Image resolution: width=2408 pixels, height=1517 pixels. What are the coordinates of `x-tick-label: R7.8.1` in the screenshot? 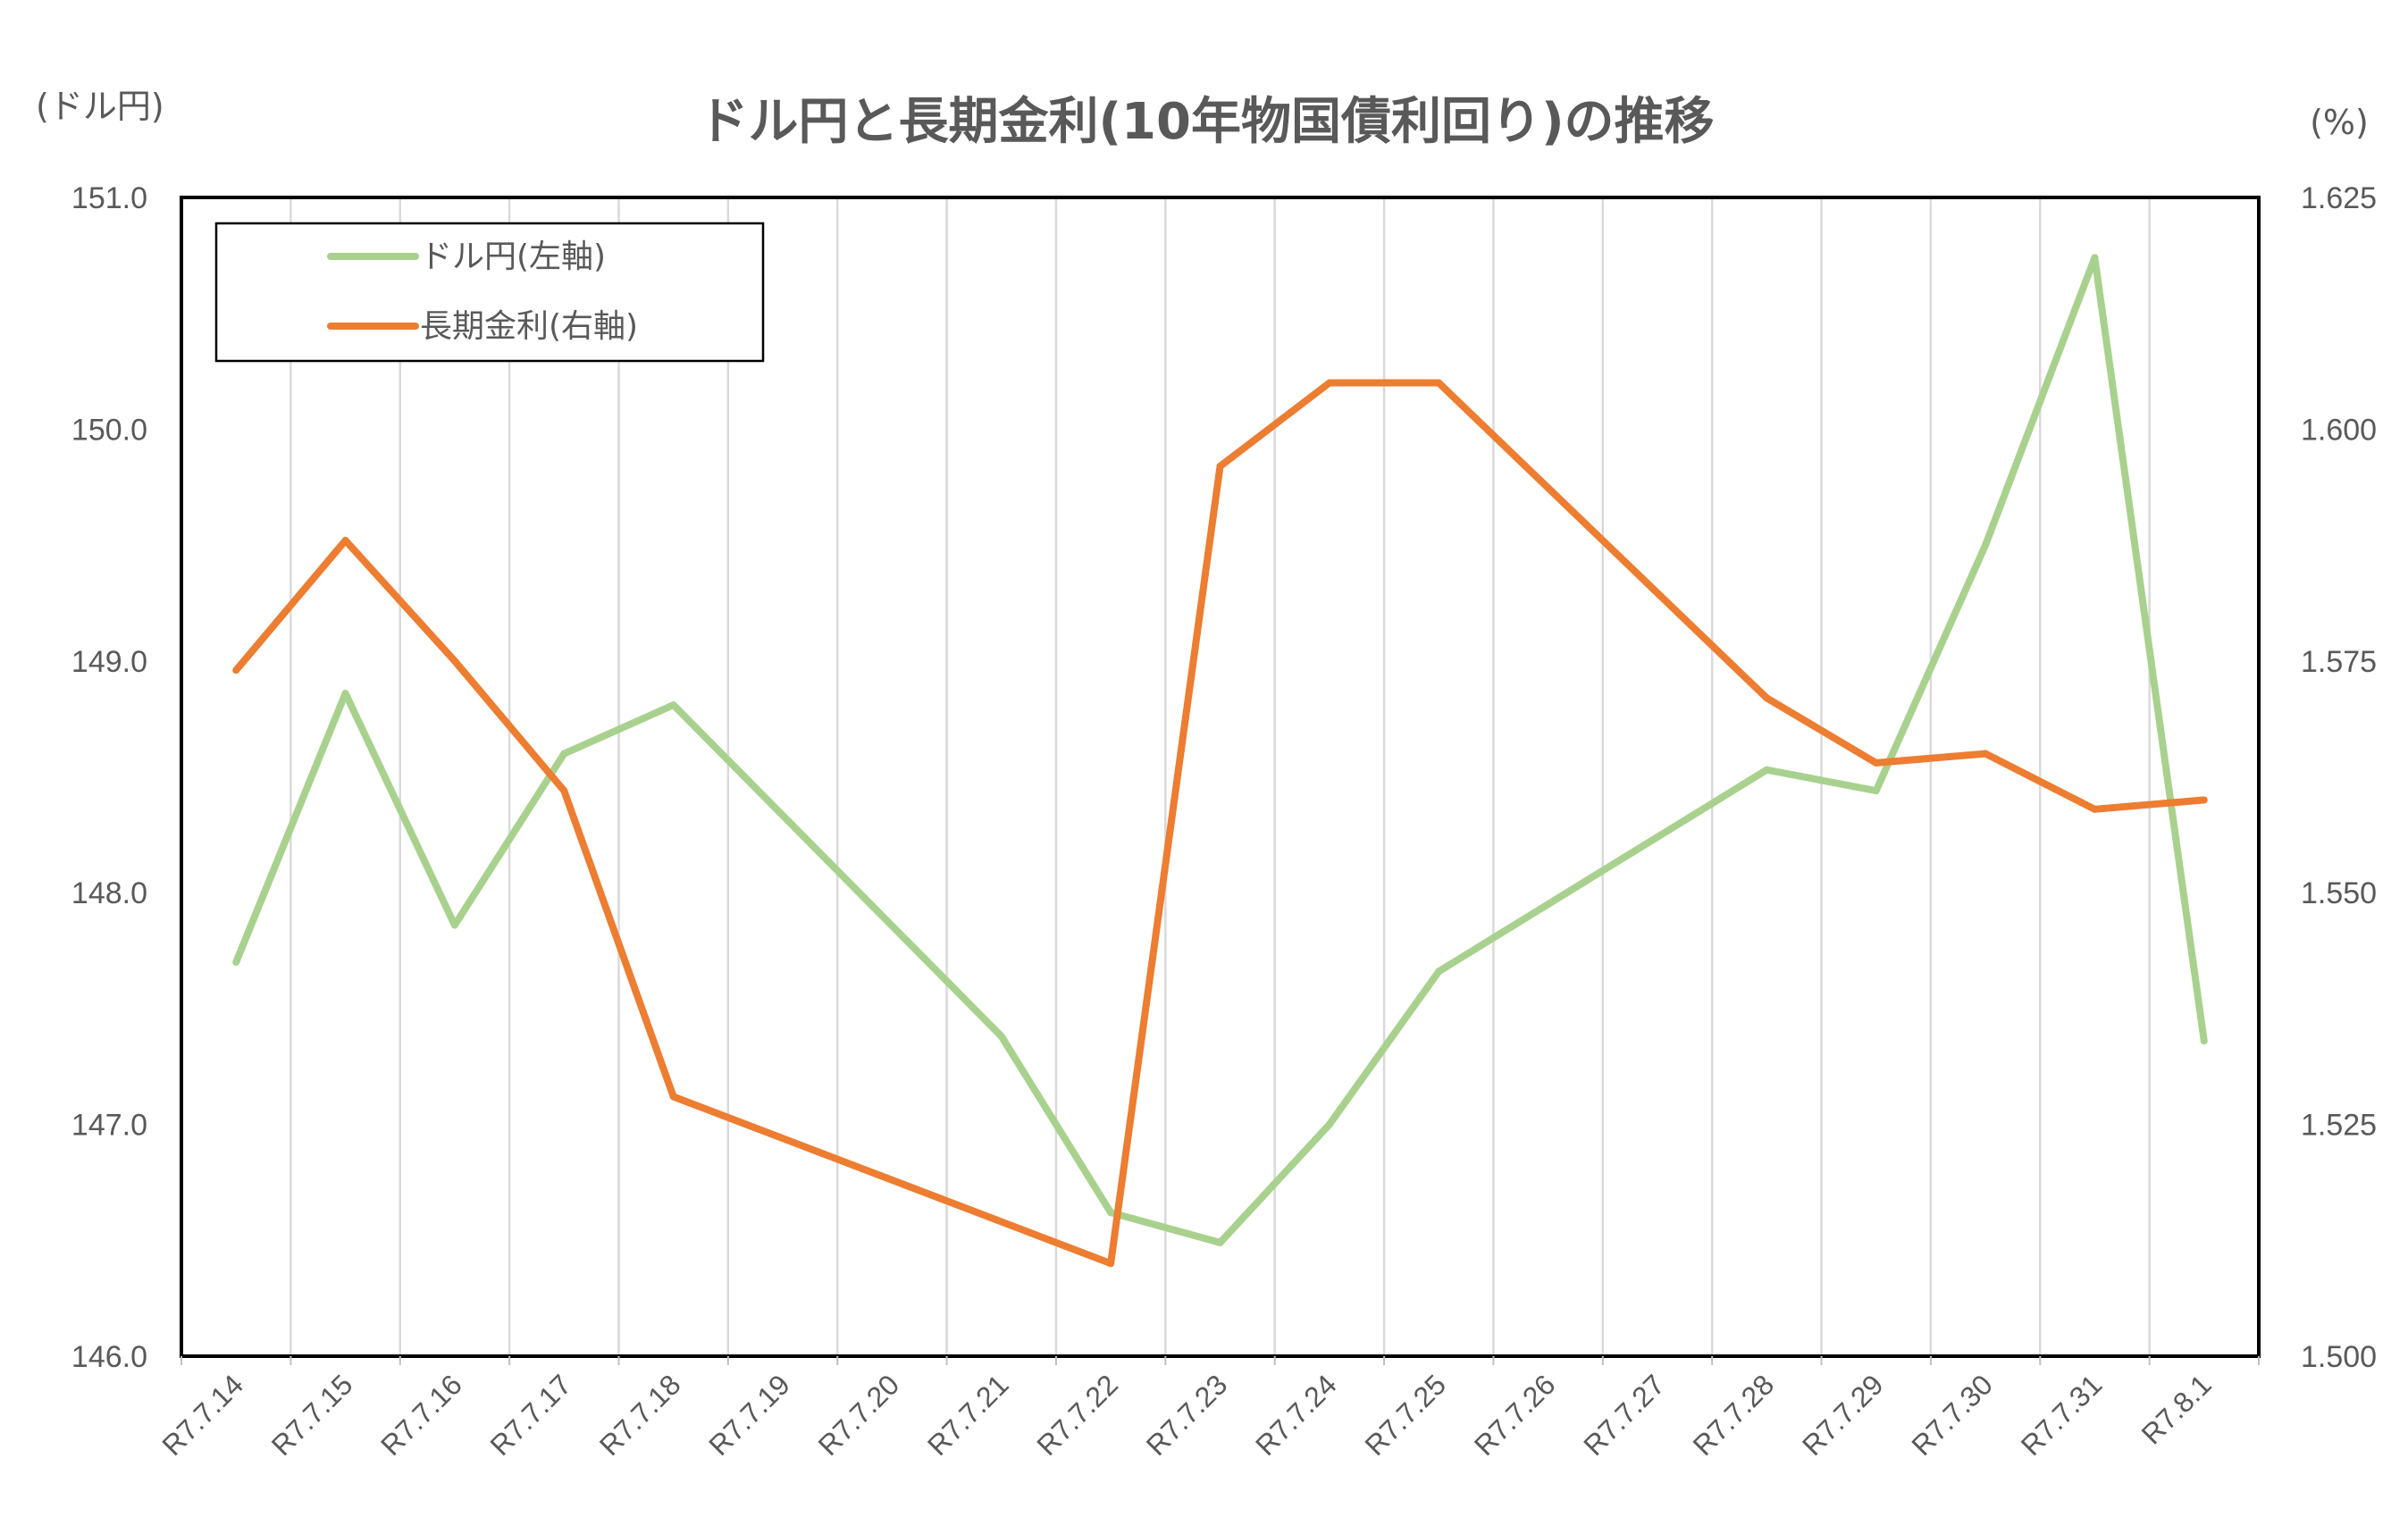 It's located at (2176, 1409).